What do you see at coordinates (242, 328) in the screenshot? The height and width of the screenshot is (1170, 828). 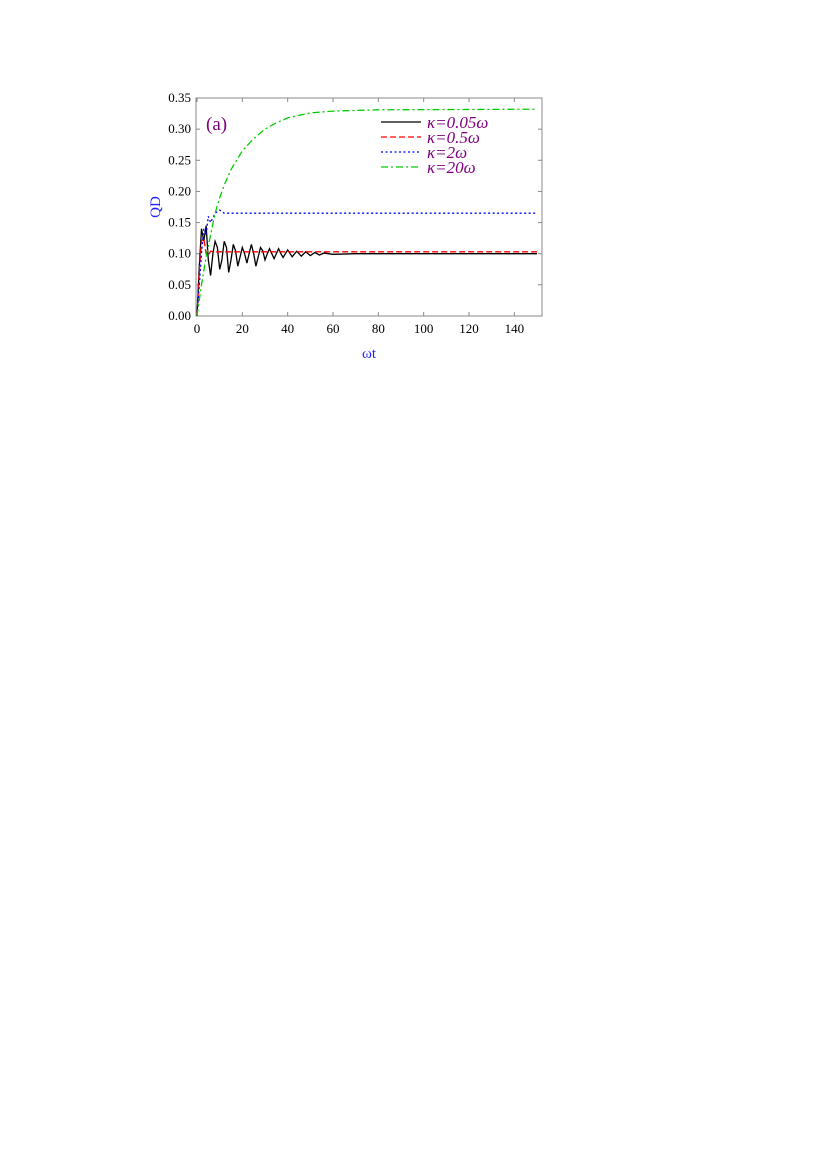 I see `x-tick-label: 20` at bounding box center [242, 328].